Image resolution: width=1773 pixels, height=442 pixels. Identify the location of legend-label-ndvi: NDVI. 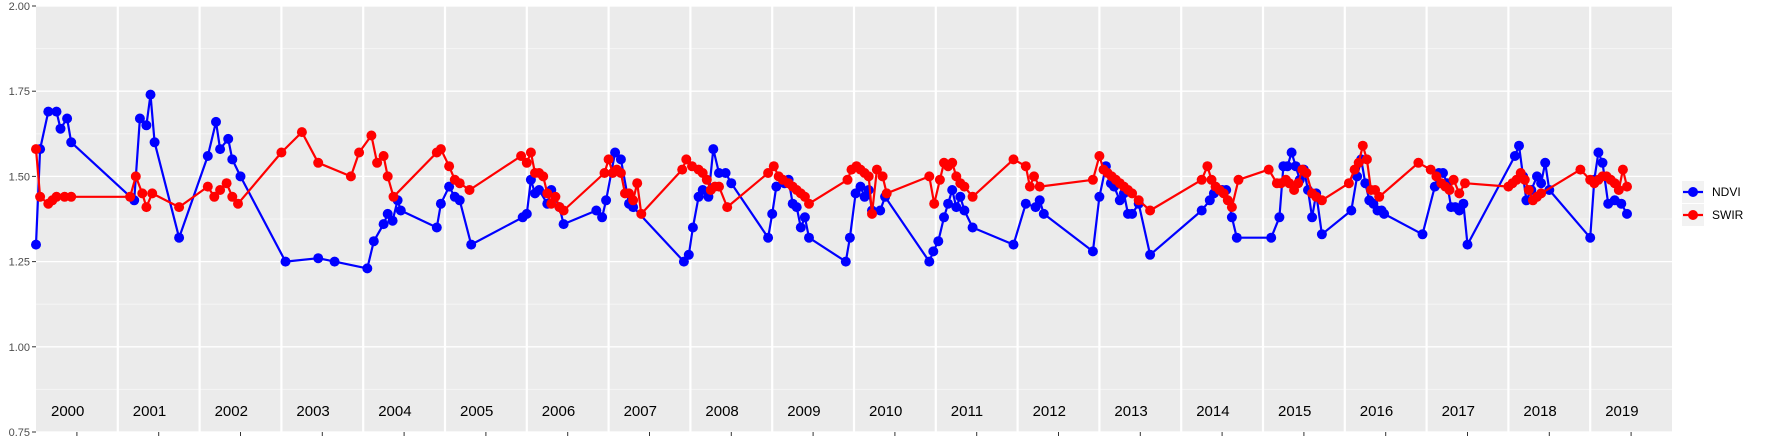
(1726, 192).